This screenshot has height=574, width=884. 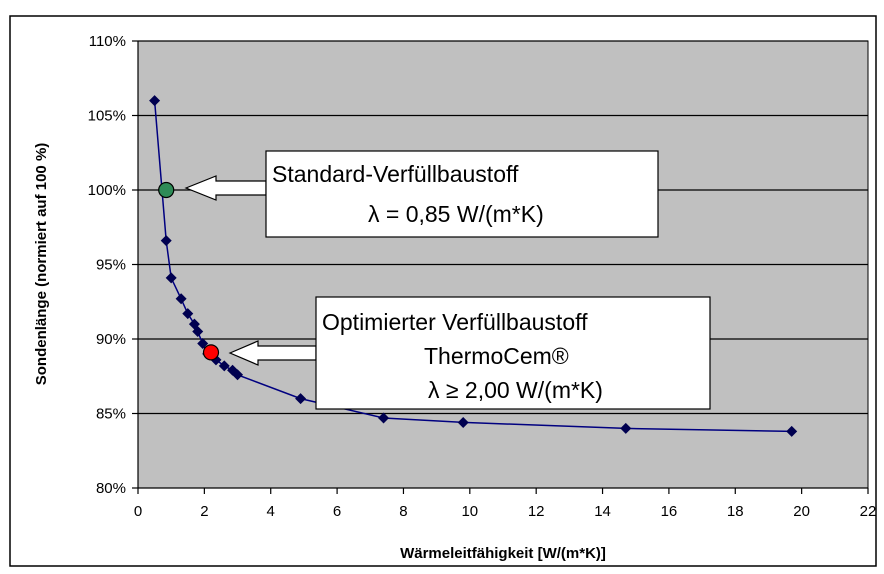 I want to click on callout-standard-box, so click(x=462, y=194).